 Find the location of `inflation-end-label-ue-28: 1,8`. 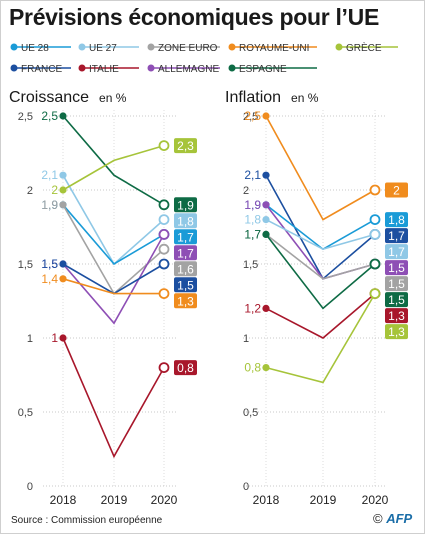

inflation-end-label-ue-28: 1,8 is located at coordinates (396, 220).